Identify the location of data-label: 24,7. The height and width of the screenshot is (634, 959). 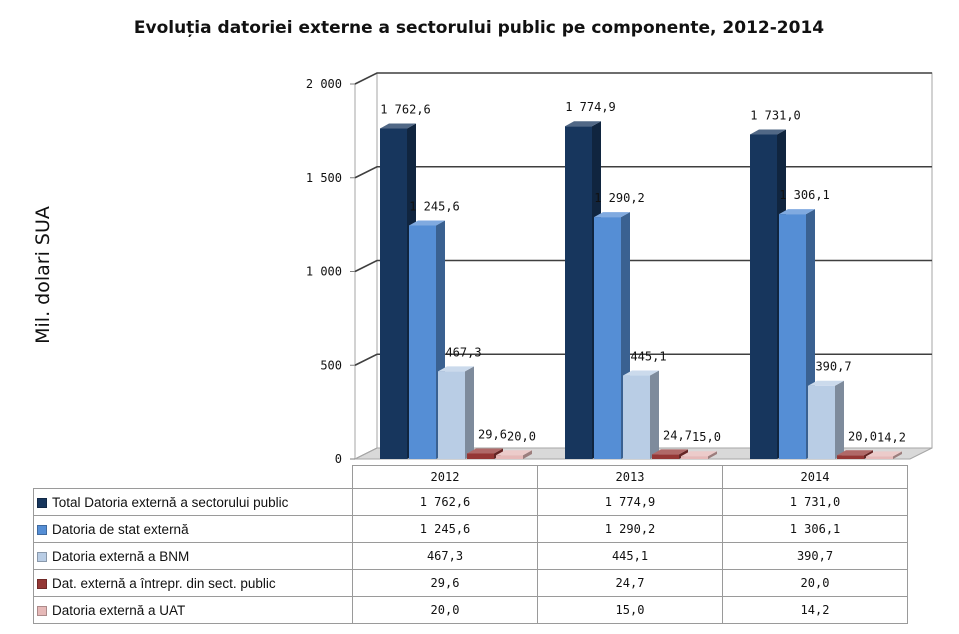
(677, 435).